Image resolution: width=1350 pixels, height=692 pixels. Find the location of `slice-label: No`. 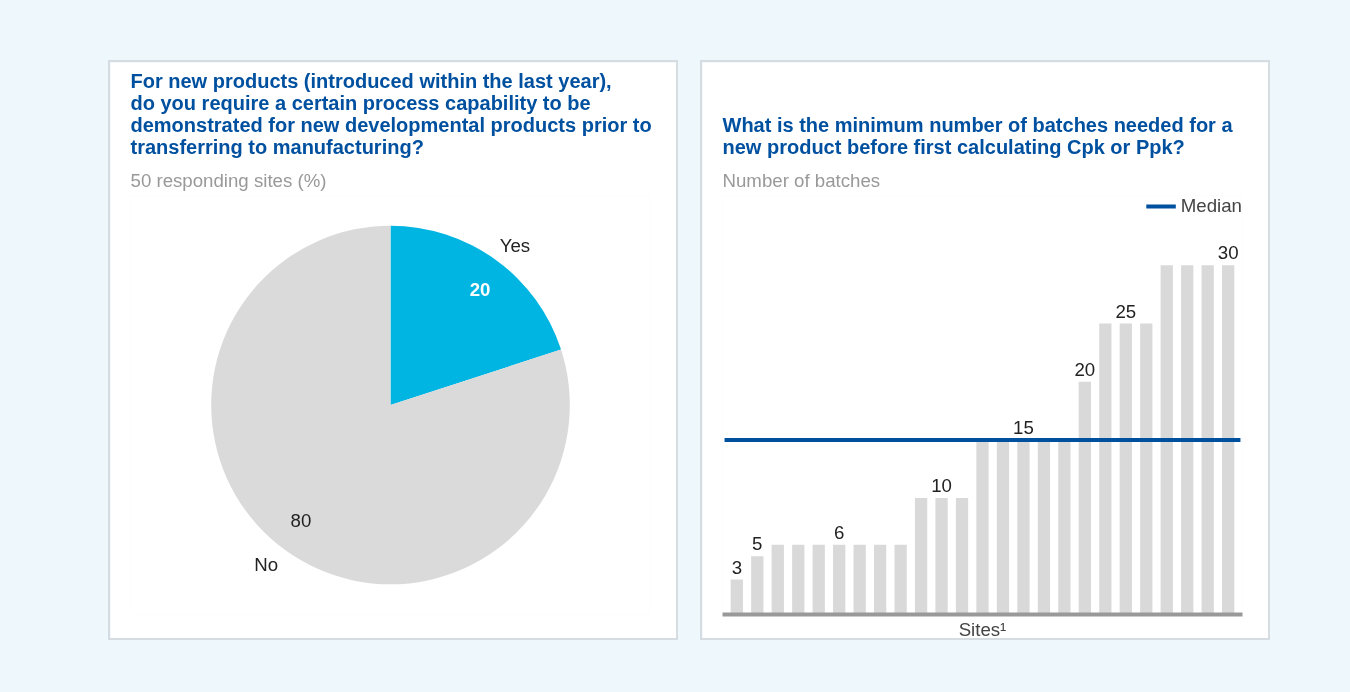

slice-label: No is located at coordinates (266, 565).